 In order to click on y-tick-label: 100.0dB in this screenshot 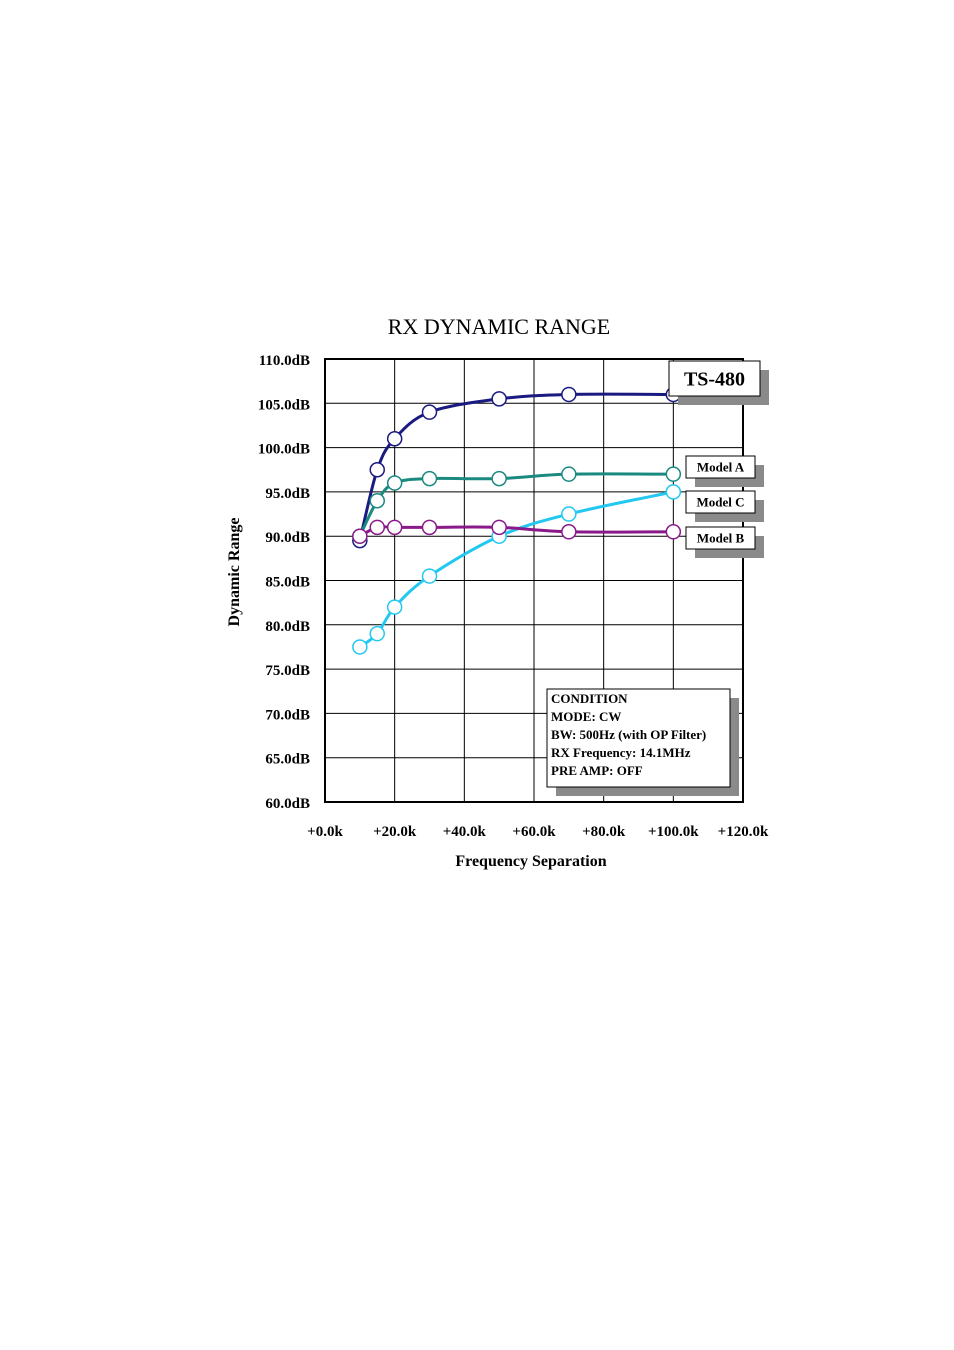, I will do `click(284, 450)`.